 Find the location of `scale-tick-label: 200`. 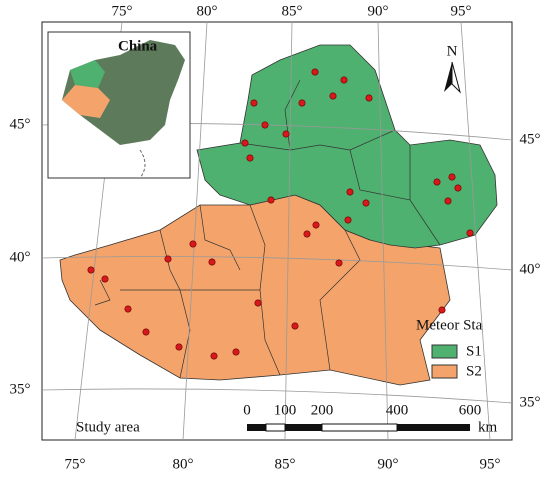

scale-tick-label: 200 is located at coordinates (322, 410).